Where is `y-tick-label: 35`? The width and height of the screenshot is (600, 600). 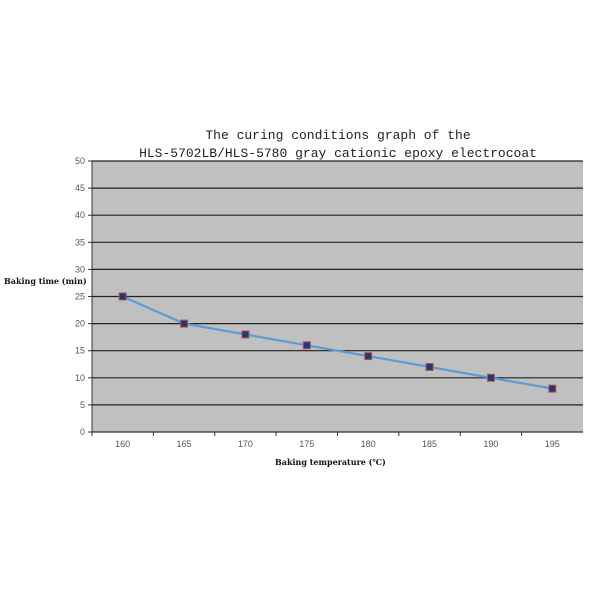
y-tick-label: 35 is located at coordinates (80, 242).